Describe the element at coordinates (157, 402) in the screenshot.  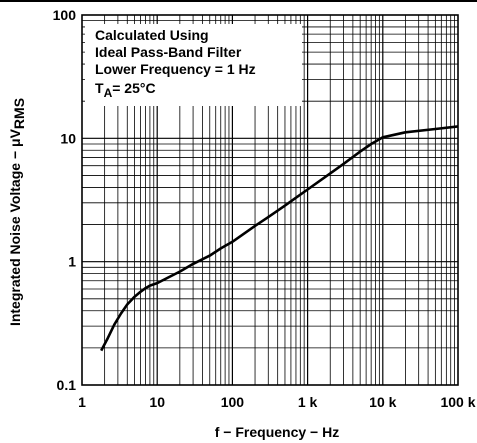
I see `x-tick-label: 10` at that location.